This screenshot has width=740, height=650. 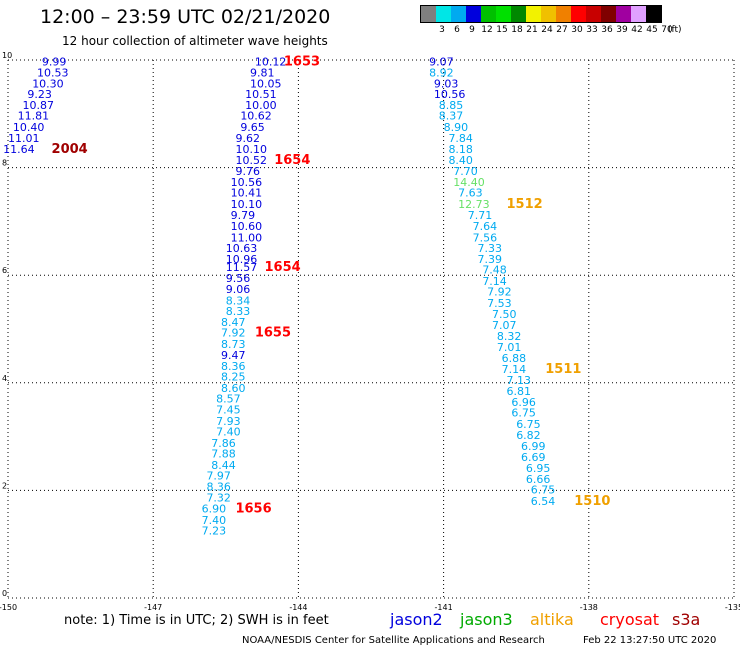 What do you see at coordinates (241, 248) in the screenshot?
I see `wave-height-label: 10.63` at bounding box center [241, 248].